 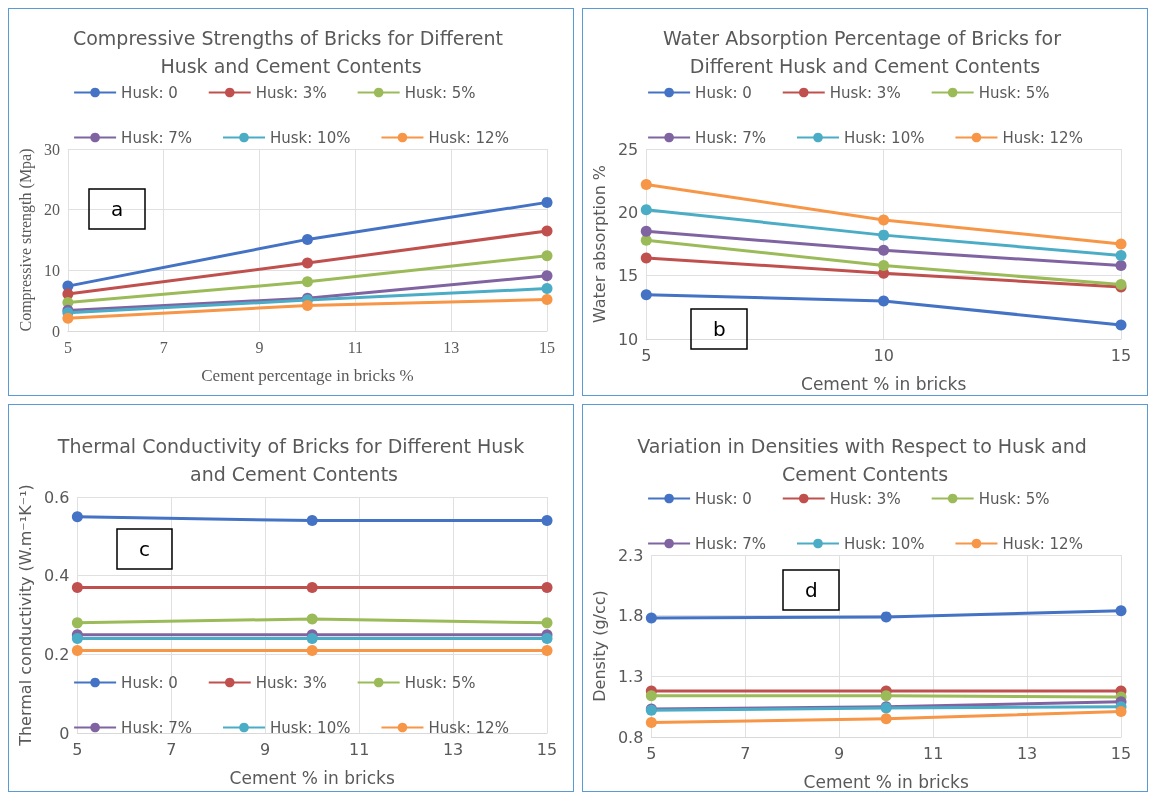 What do you see at coordinates (628, 149) in the screenshot?
I see `y-tick-label: 25` at bounding box center [628, 149].